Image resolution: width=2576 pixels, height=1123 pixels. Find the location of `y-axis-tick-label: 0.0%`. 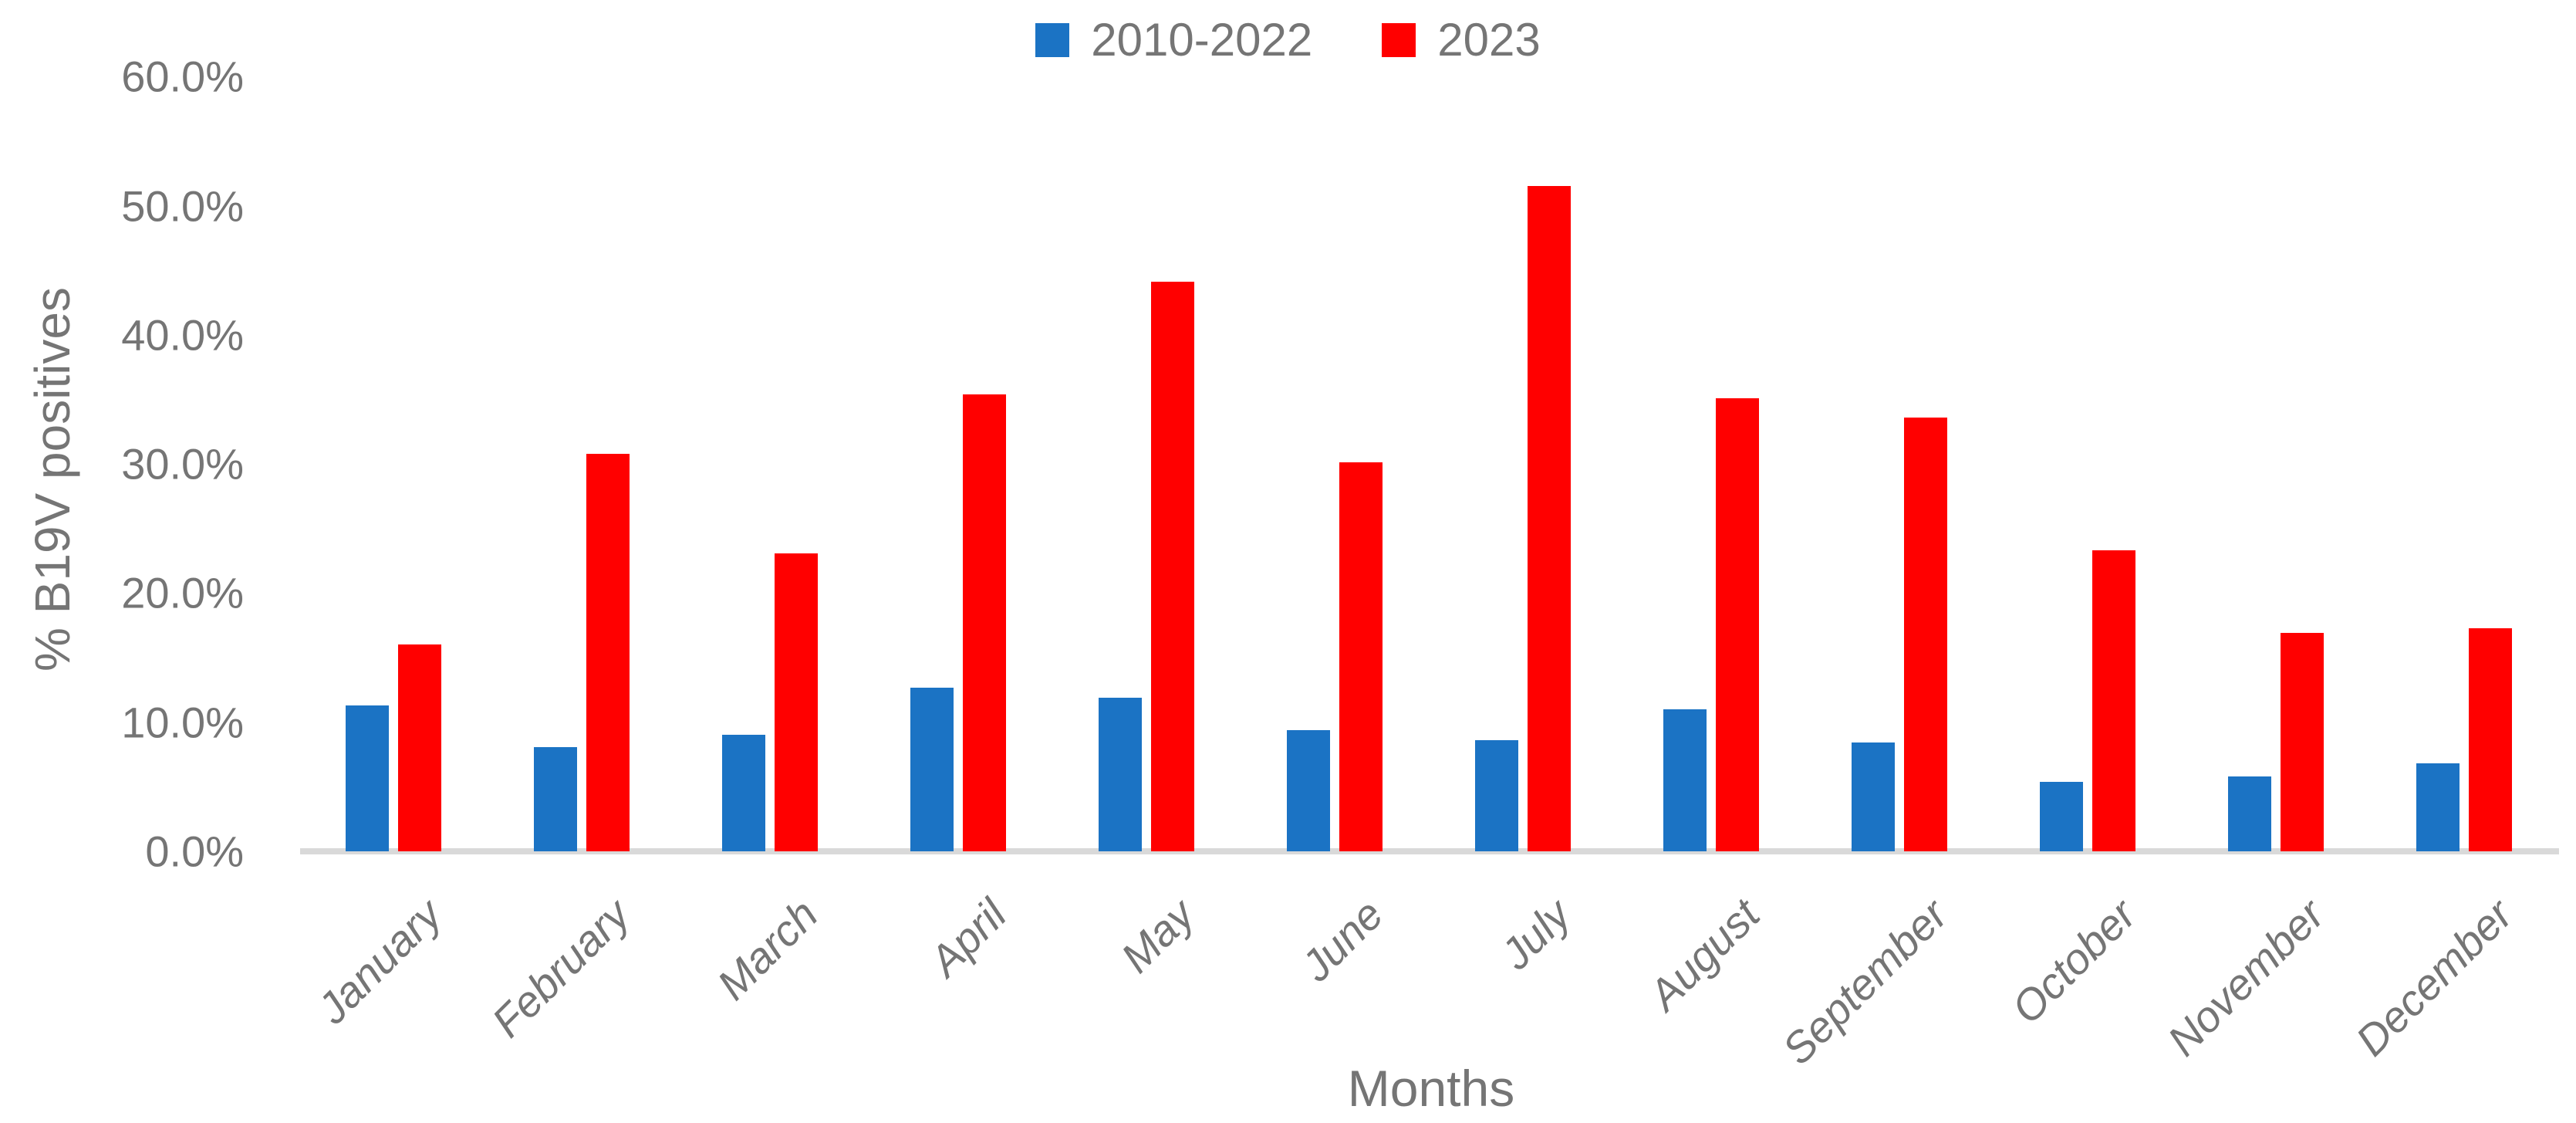

y-axis-tick-label: 0.0% is located at coordinates (194, 852).